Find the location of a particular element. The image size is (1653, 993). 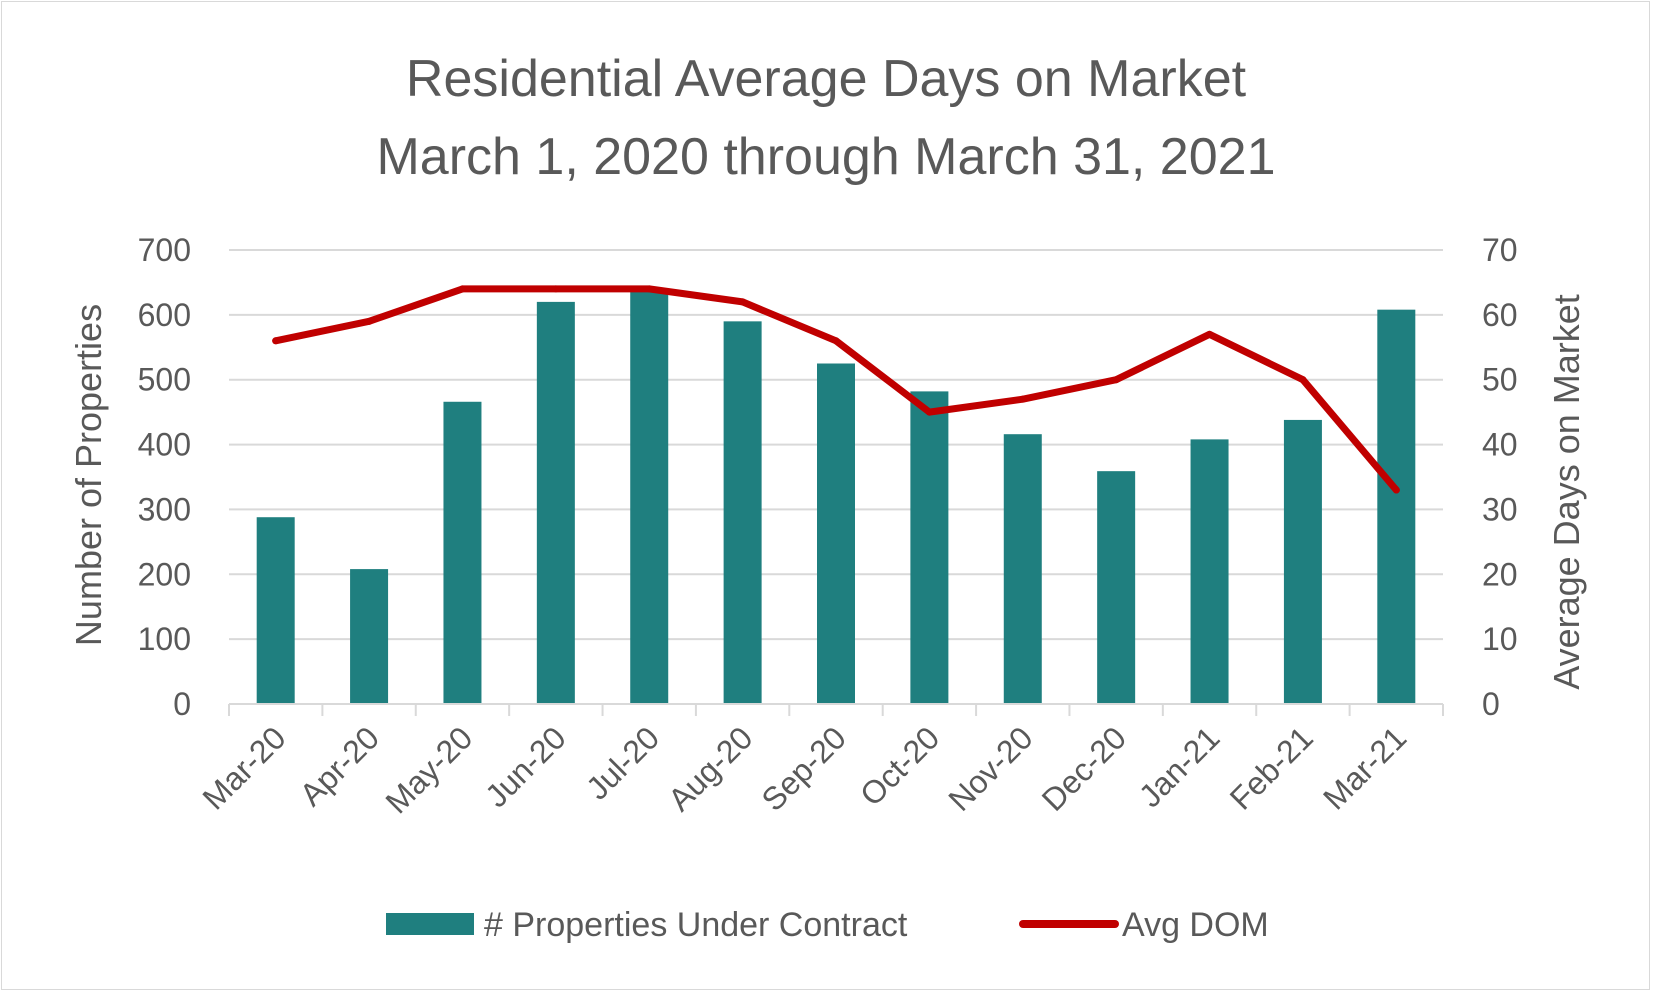

y-tick-label: 500 is located at coordinates (164, 380).